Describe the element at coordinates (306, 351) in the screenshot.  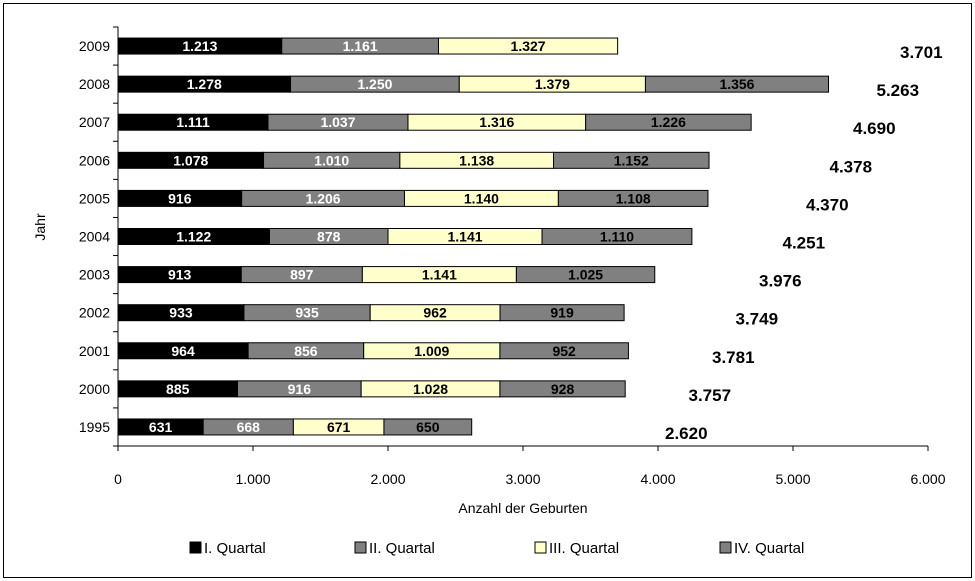
I see `data-label-2001-q2: 856` at that location.